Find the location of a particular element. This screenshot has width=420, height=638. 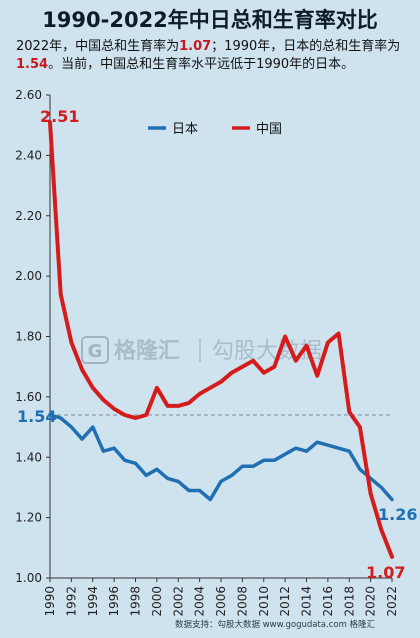

y-tick-label: 1.00 is located at coordinates (28, 578).